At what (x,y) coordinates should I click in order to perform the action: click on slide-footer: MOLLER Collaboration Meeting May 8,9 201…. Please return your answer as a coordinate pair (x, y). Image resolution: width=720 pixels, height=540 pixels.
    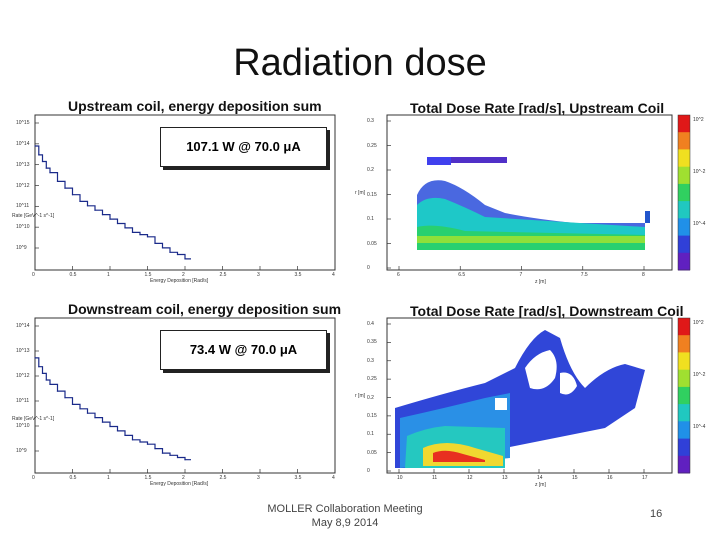
    Looking at the image, I should click on (345, 516).